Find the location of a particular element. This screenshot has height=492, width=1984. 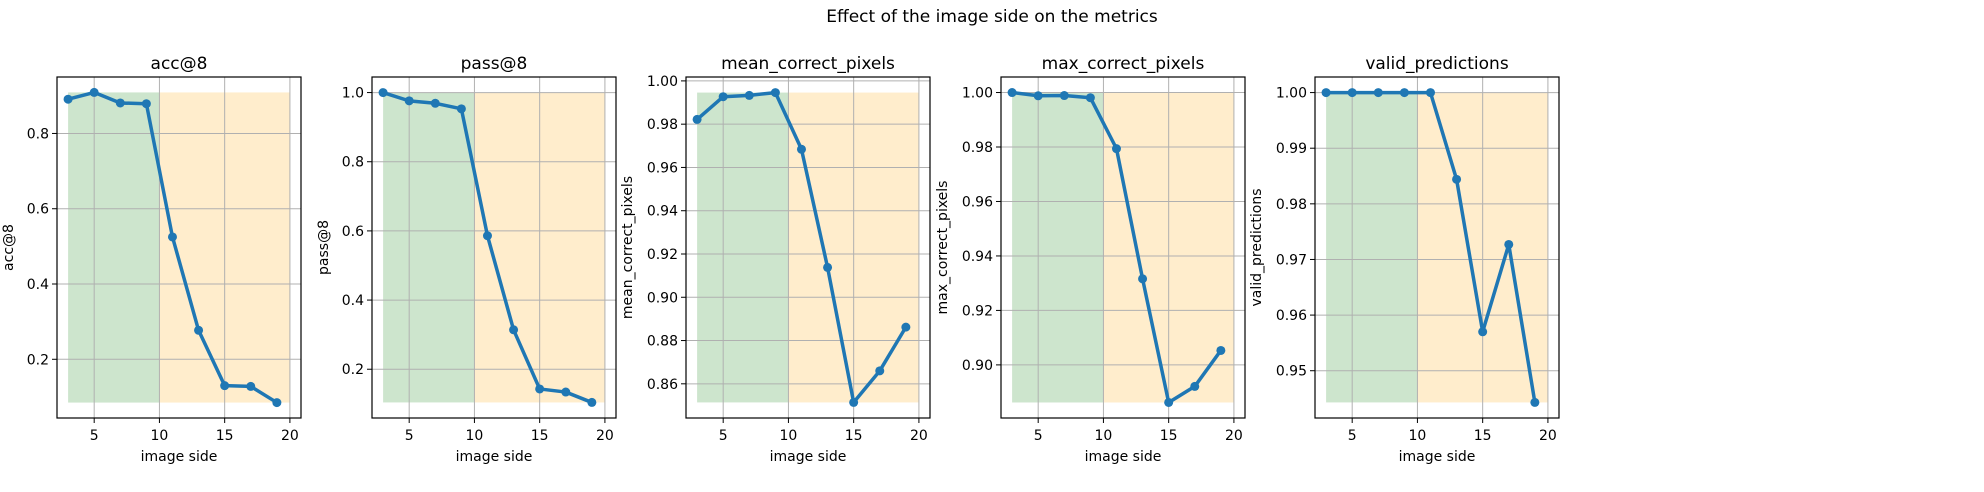

y-tick-label: 0.6 is located at coordinates (353, 232).